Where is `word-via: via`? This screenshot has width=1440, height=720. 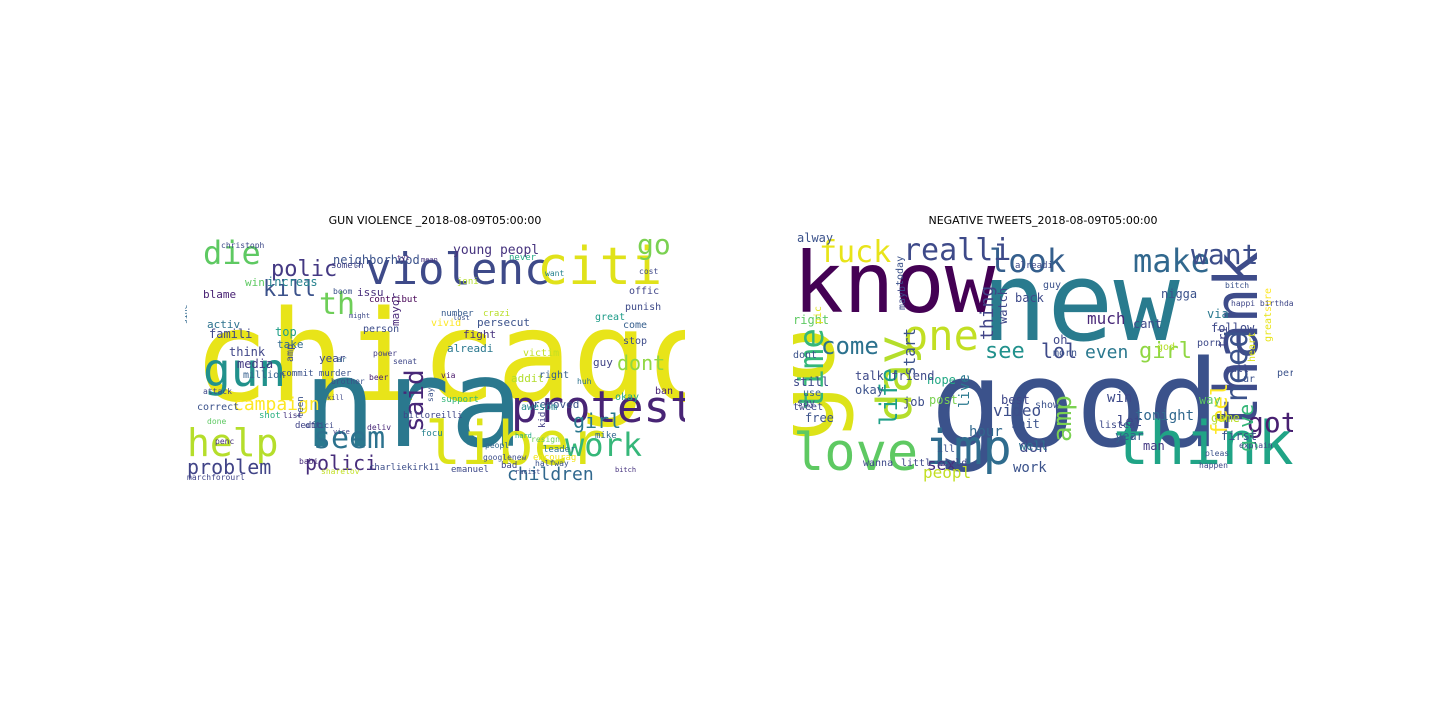 word-via: via is located at coordinates (448, 375).